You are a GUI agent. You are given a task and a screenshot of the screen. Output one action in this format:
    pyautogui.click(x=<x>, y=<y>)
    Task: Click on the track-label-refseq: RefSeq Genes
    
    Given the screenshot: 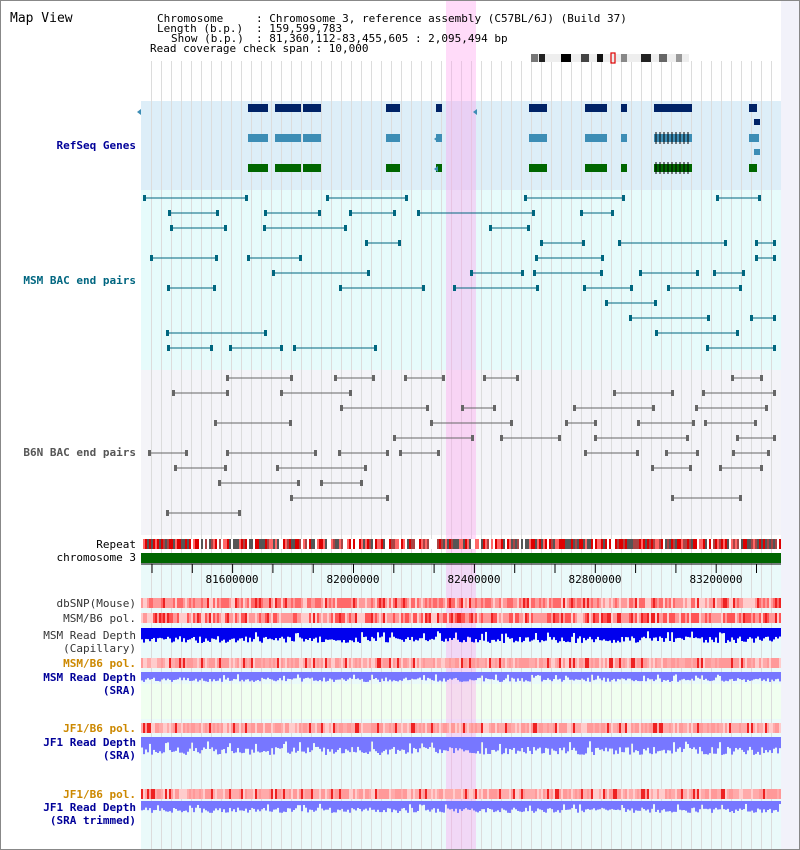 What is the action you would take?
    pyautogui.click(x=96, y=145)
    